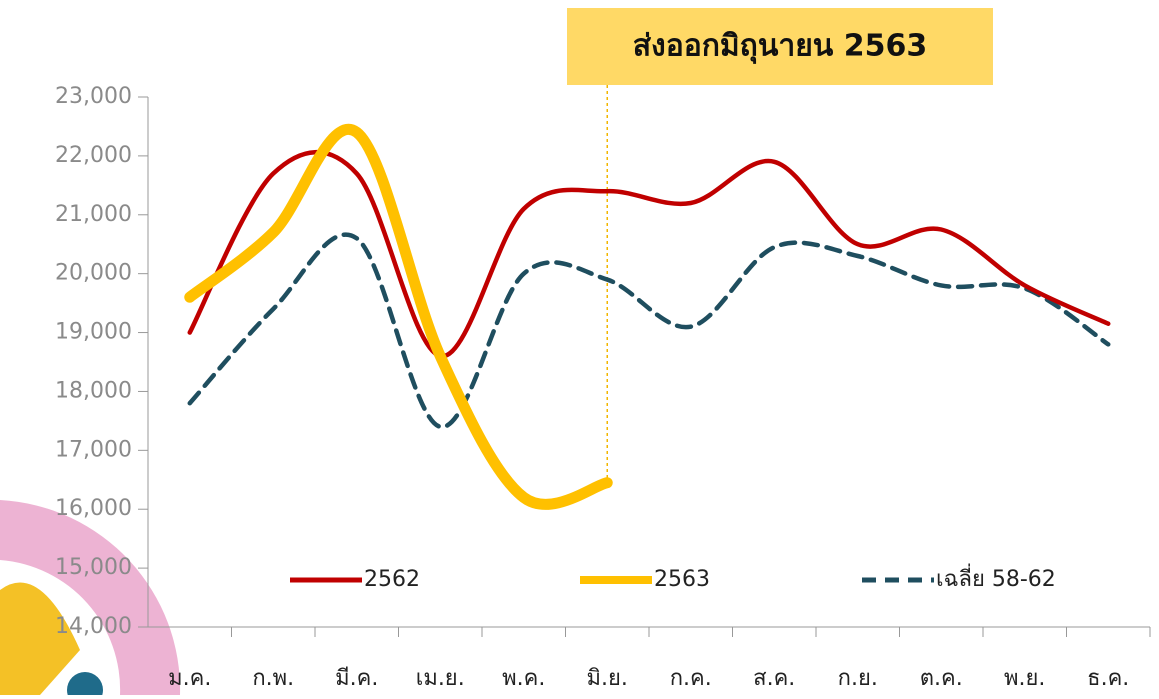  I want to click on y-tick-label: 19,000, so click(93, 332).